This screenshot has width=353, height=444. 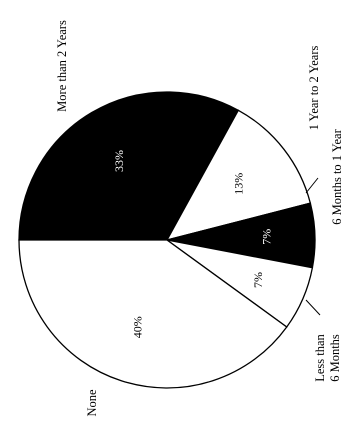 What do you see at coordinates (320, 357) in the screenshot?
I see `label-less-than-6-months-line1: Less than` at bounding box center [320, 357].